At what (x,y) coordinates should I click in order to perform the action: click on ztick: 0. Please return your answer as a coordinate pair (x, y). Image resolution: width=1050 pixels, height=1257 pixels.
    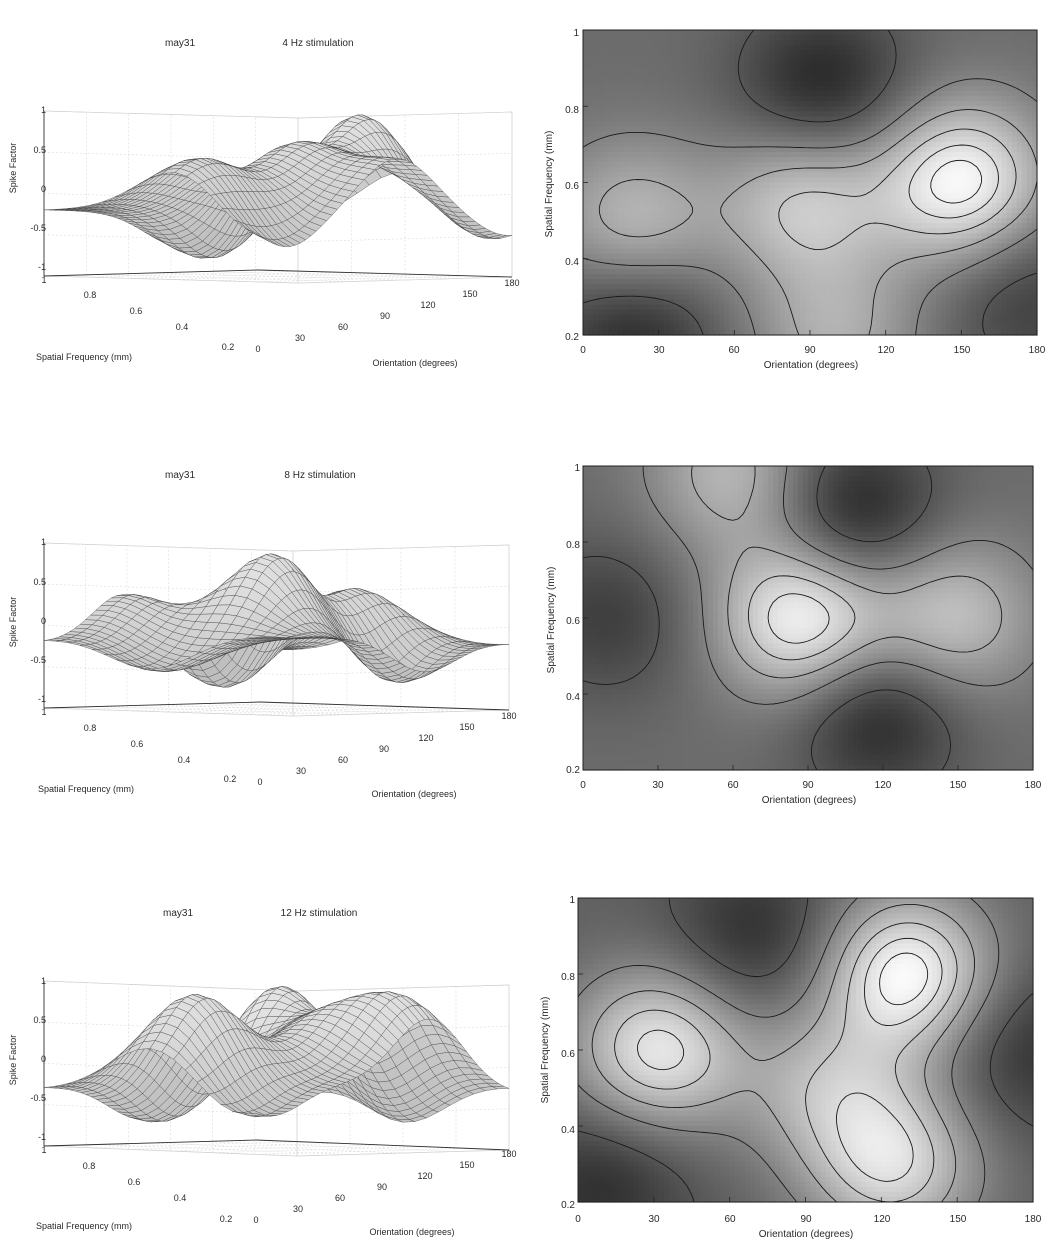
    Looking at the image, I should click on (43, 189).